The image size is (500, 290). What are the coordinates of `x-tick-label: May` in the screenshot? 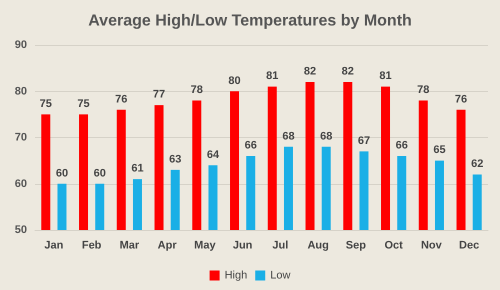 It's located at (205, 246).